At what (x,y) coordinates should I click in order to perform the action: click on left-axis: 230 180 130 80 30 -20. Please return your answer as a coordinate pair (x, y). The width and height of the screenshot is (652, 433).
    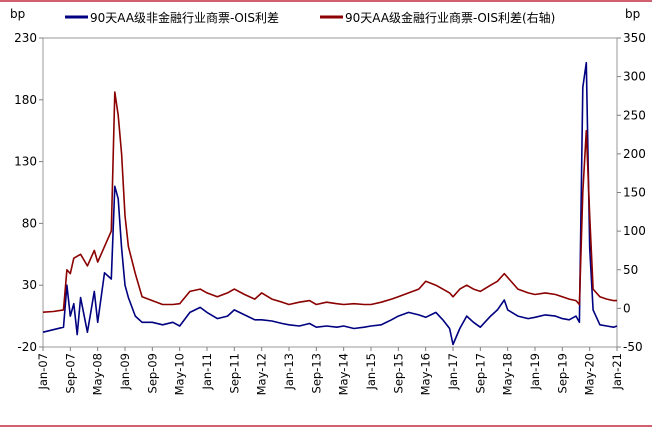
    Looking at the image, I should click on (28, 192).